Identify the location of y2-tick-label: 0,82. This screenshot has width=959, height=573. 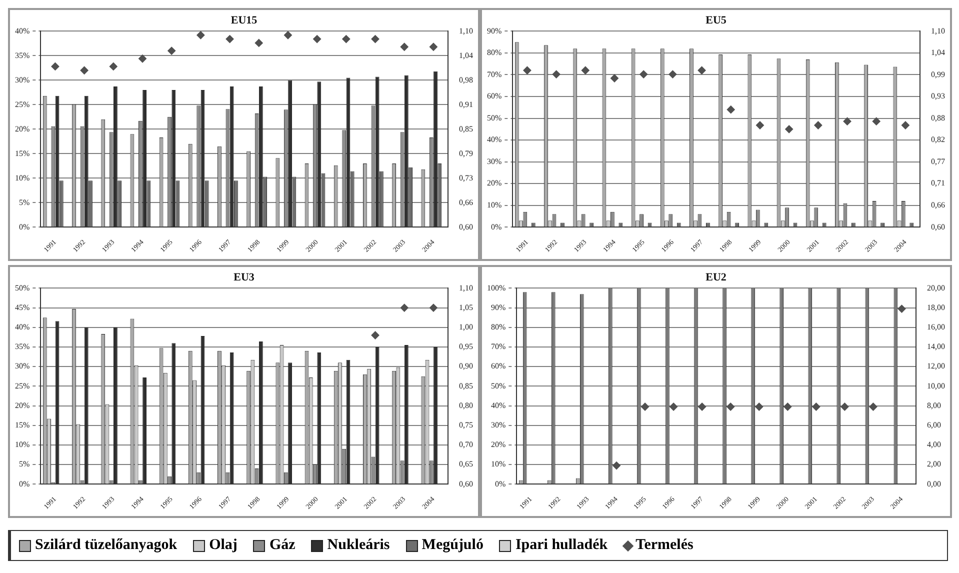
(938, 139).